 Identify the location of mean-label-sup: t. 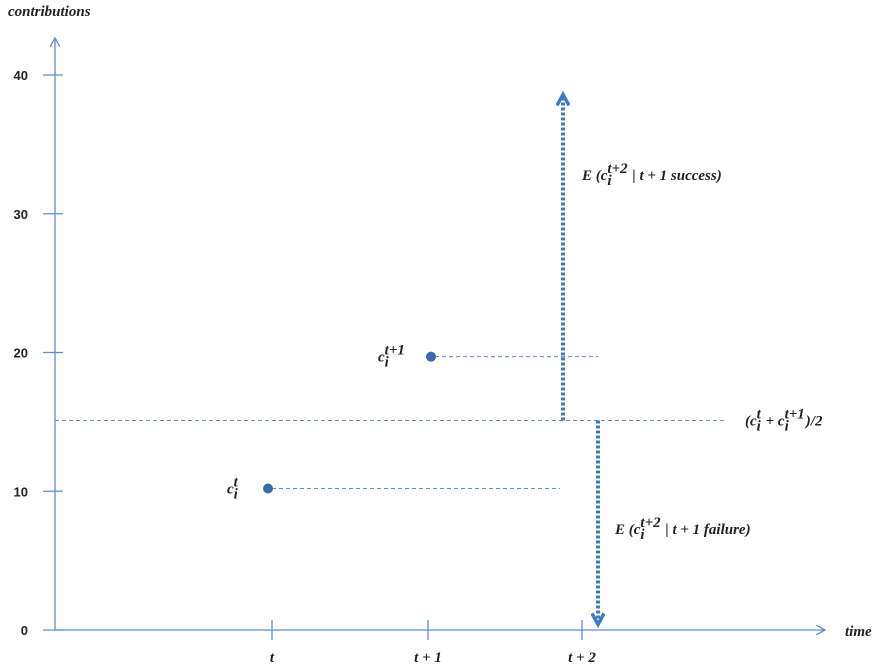
(759, 414).